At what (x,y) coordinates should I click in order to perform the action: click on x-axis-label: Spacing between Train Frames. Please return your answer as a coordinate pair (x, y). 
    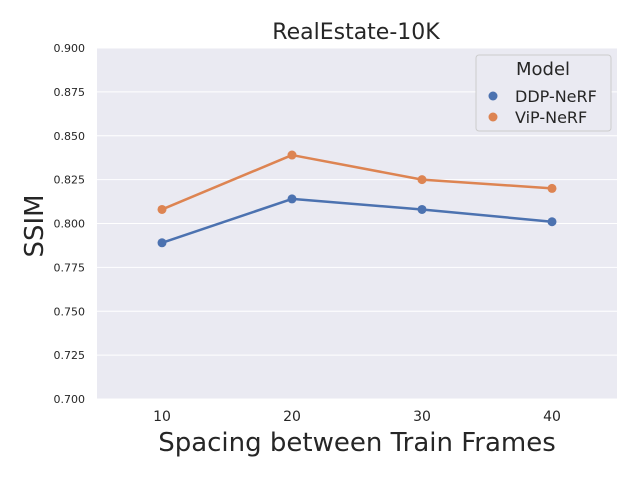
    Looking at the image, I should click on (357, 443).